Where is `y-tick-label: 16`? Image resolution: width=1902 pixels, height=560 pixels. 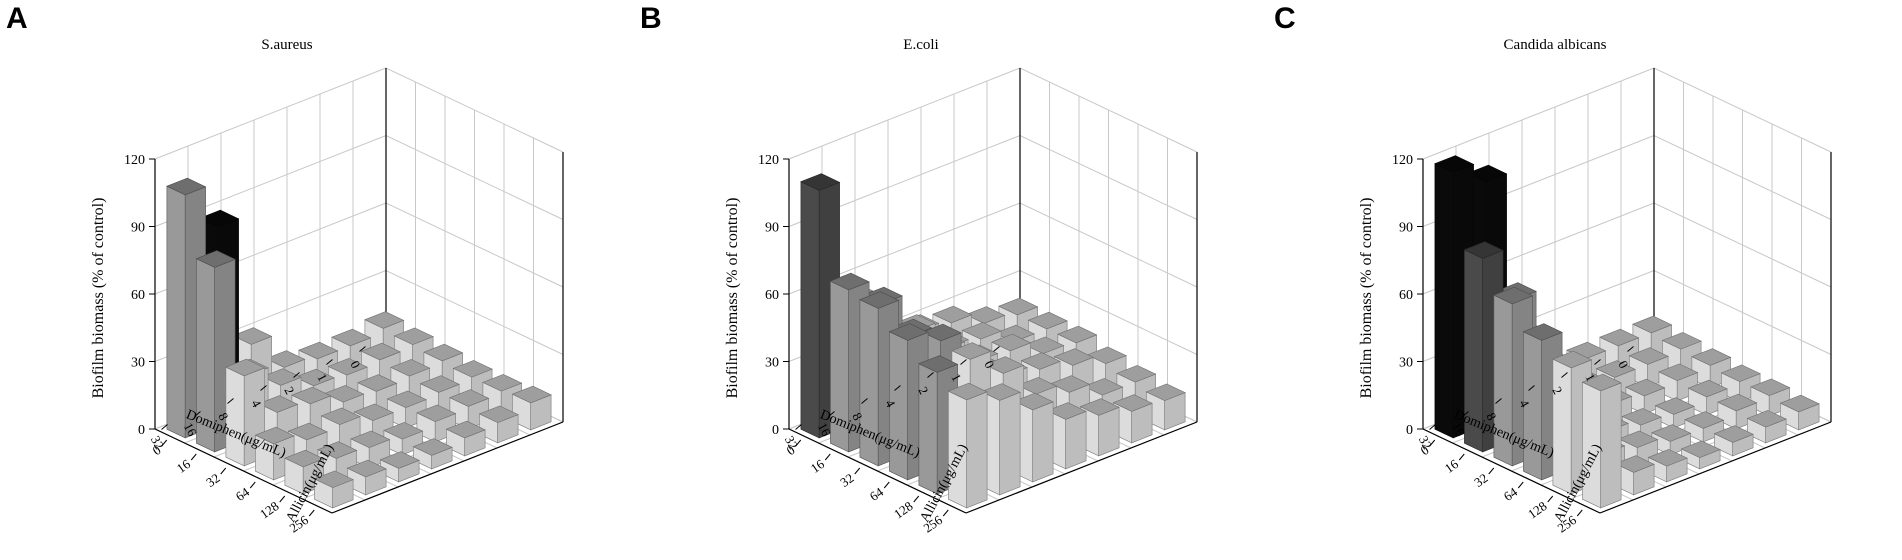 y-tick-label: 16 is located at coordinates (818, 466).